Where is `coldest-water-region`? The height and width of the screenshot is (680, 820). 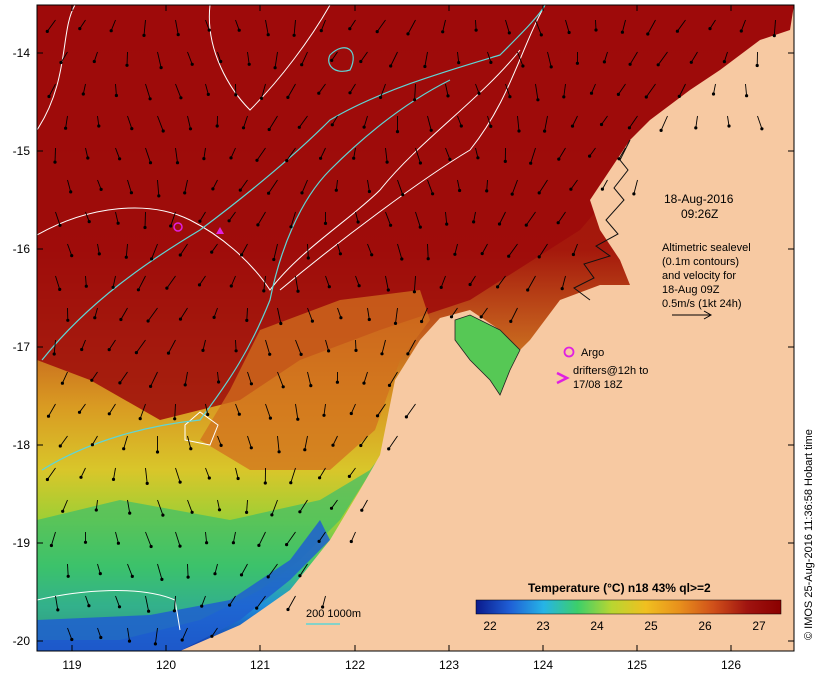 coldest-water-region is located at coordinates (183, 585).